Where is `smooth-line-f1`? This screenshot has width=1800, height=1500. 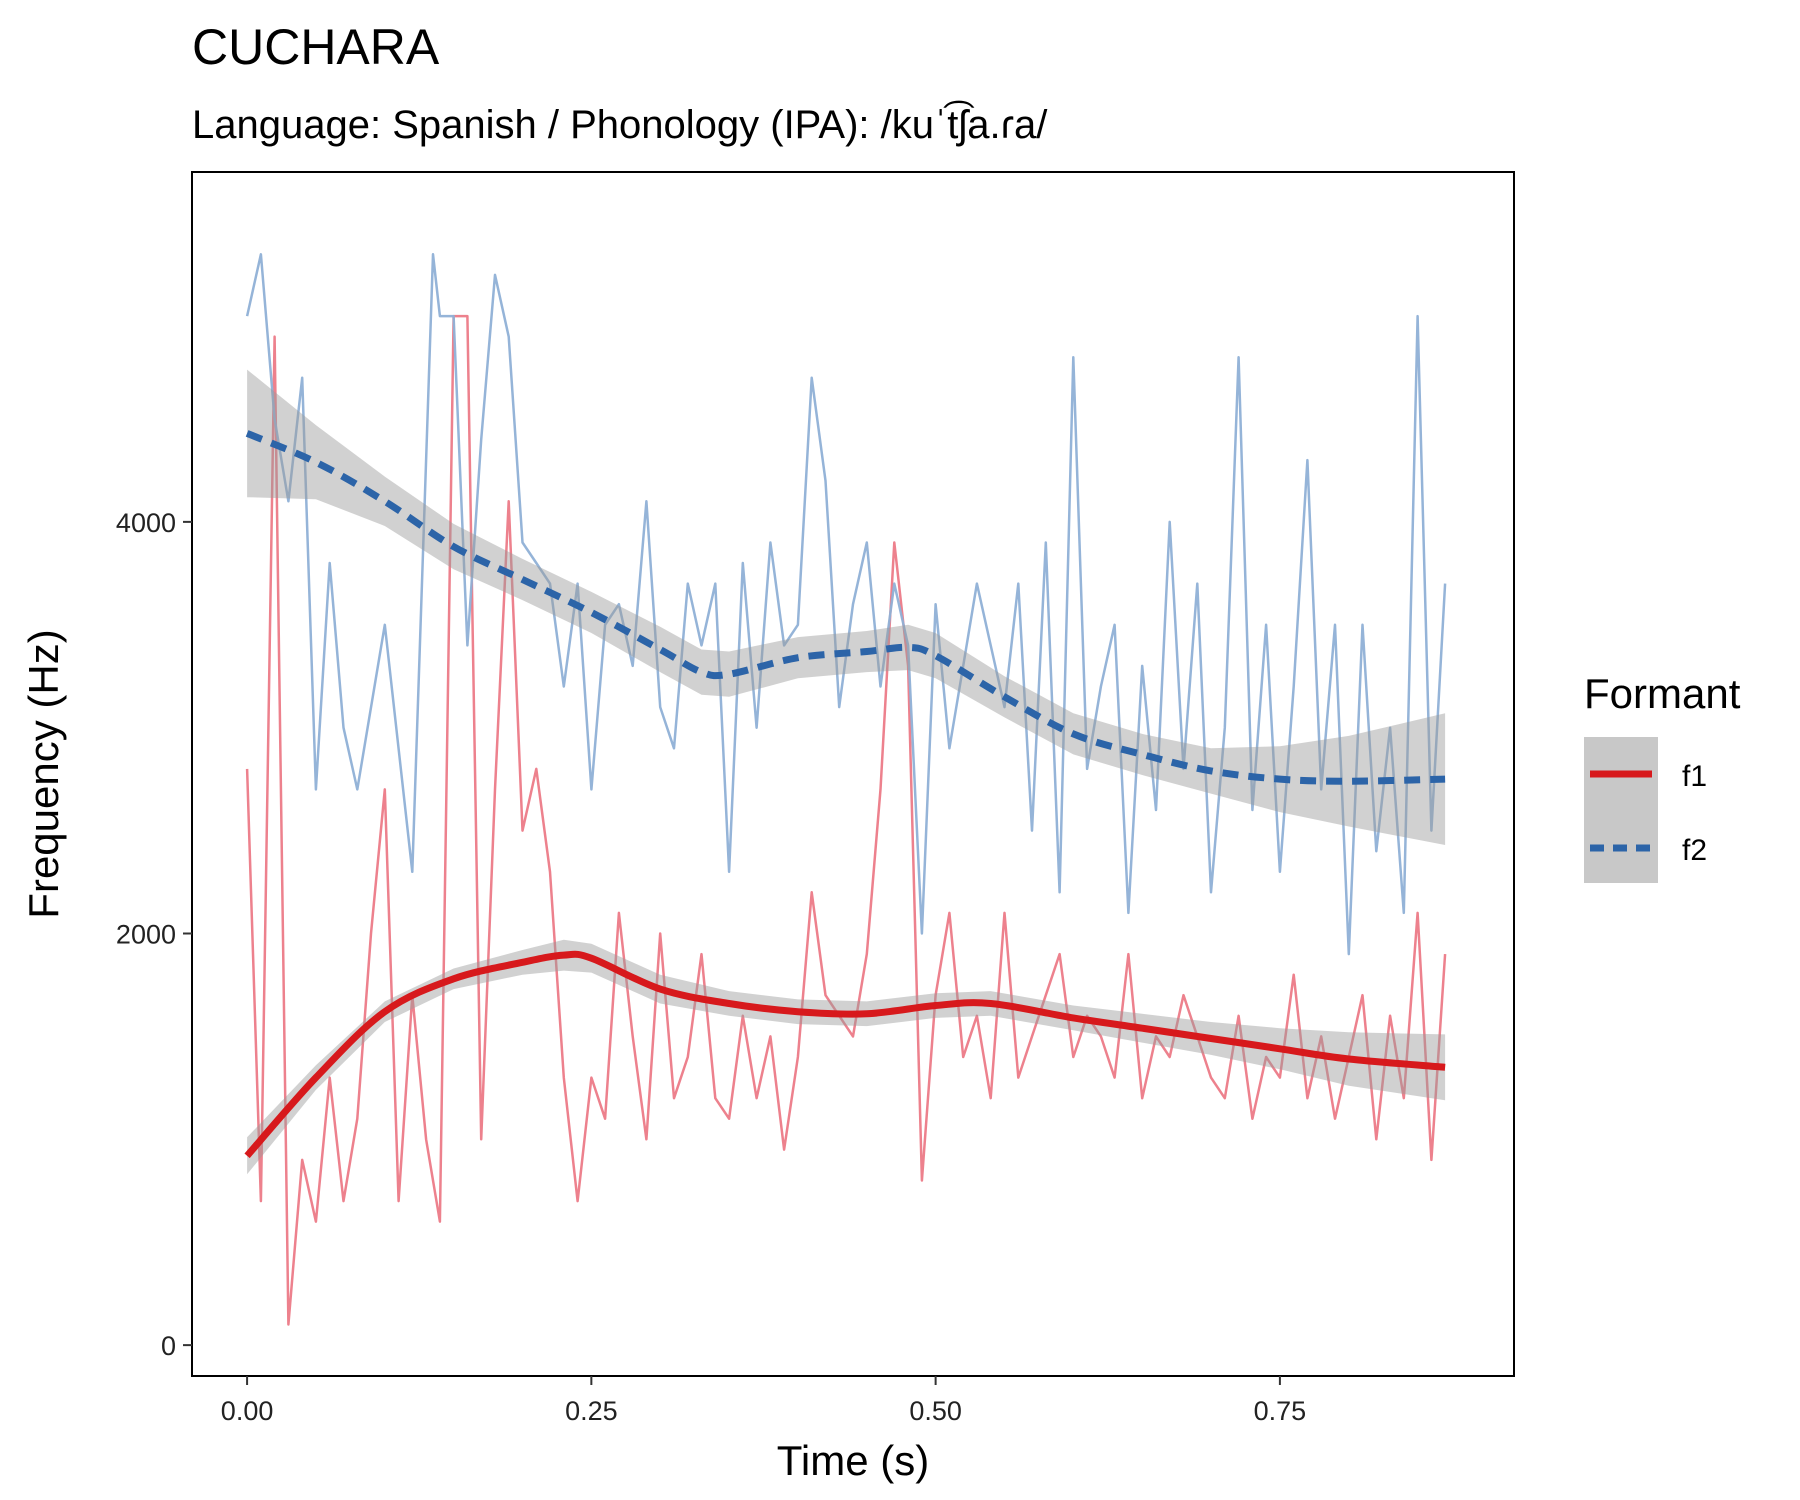
smooth-line-f1 is located at coordinates (845, 1054).